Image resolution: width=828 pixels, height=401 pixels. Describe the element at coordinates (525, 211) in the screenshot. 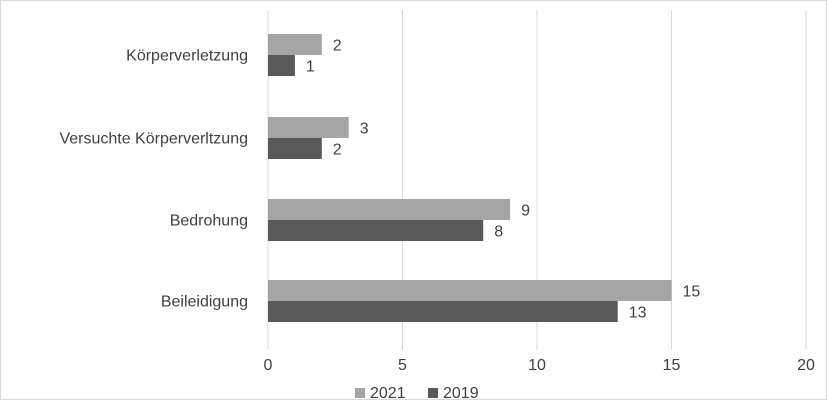

I see `data-label: 9` at that location.